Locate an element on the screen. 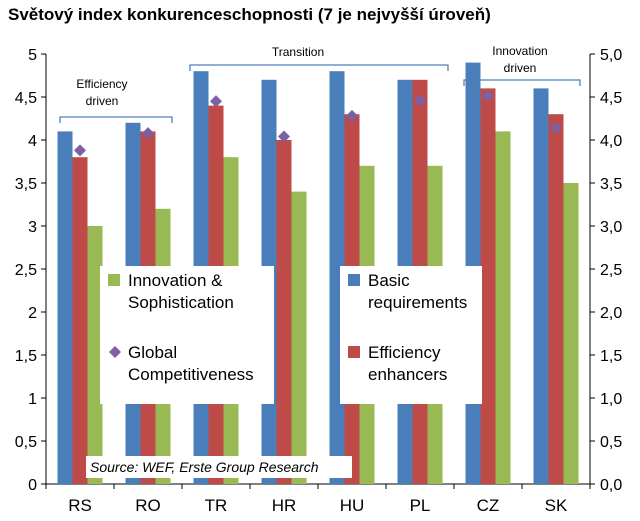 The height and width of the screenshot is (521, 640). x-category-label: RS is located at coordinates (80, 505).